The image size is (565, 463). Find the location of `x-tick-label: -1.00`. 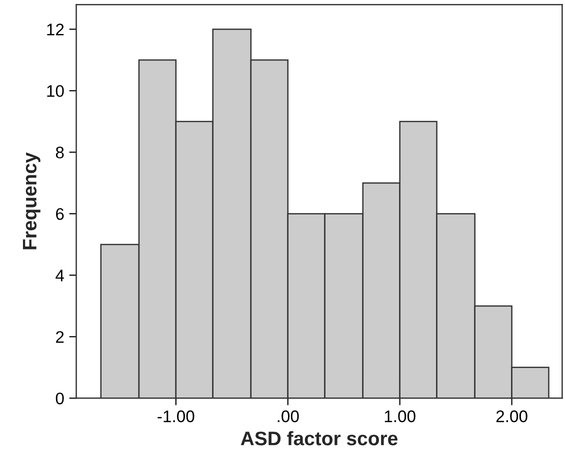

x-tick-label: -1.00 is located at coordinates (176, 416).